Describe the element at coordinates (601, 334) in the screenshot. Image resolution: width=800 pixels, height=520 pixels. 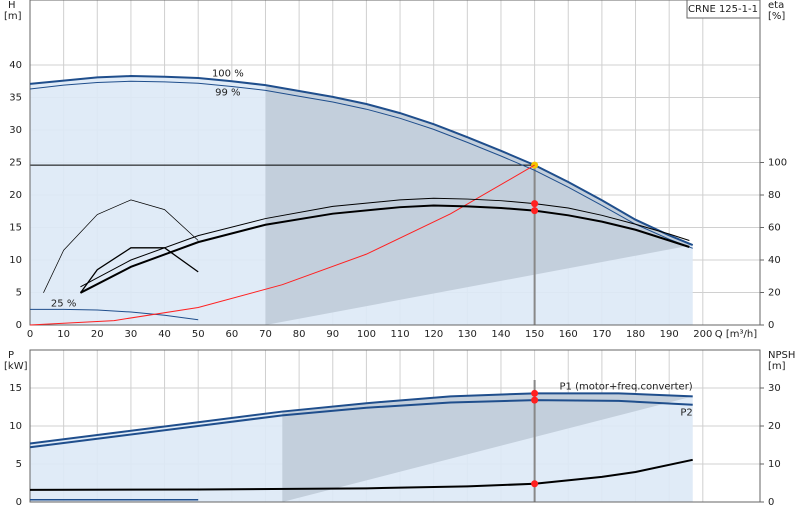
I see `x-tick-label: 170` at that location.